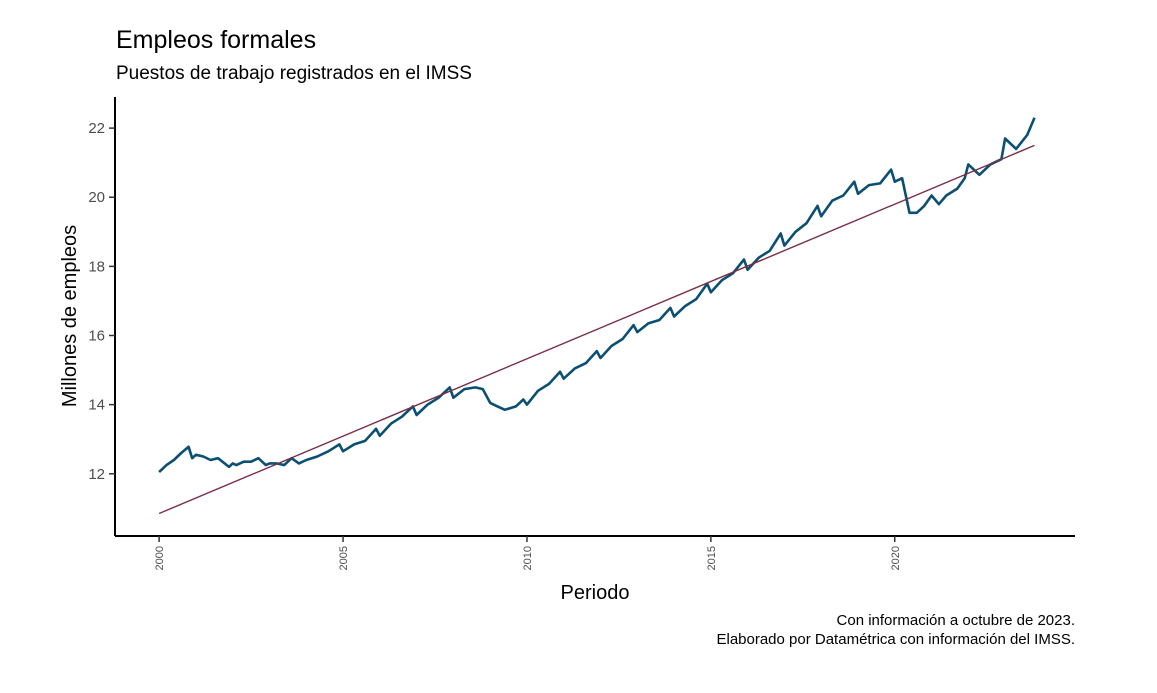 The width and height of the screenshot is (1157, 693). What do you see at coordinates (96, 266) in the screenshot?
I see `y-tick-label: 18` at bounding box center [96, 266].